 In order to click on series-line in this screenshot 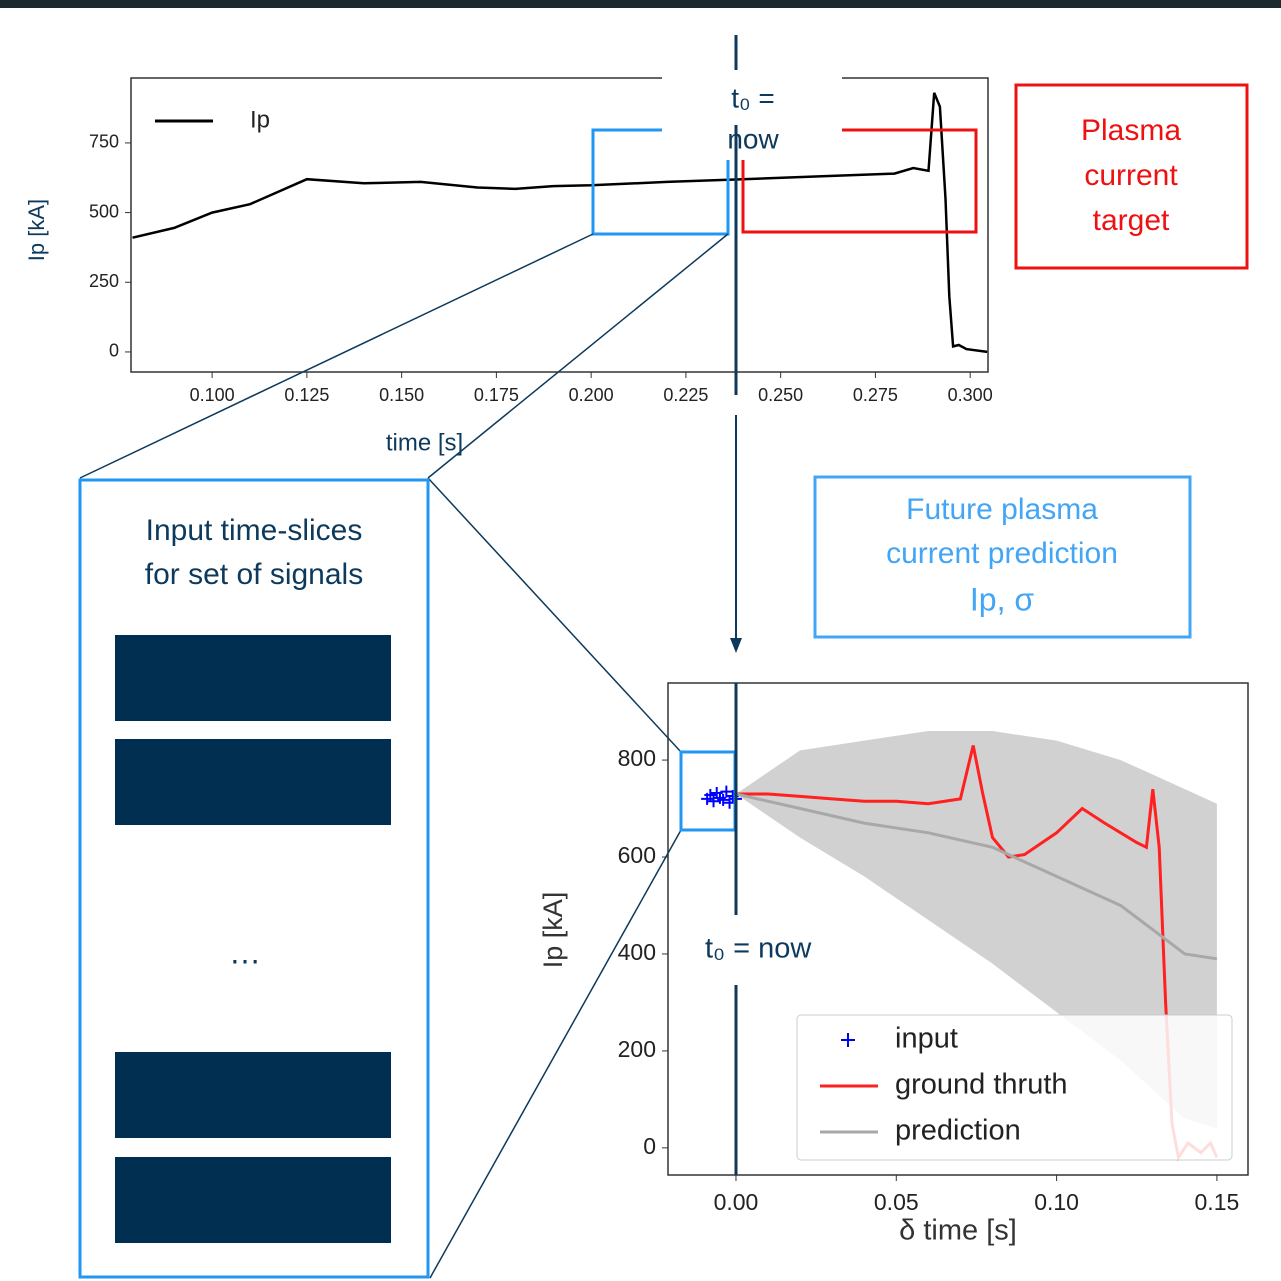, I will do `click(976, 876)`.